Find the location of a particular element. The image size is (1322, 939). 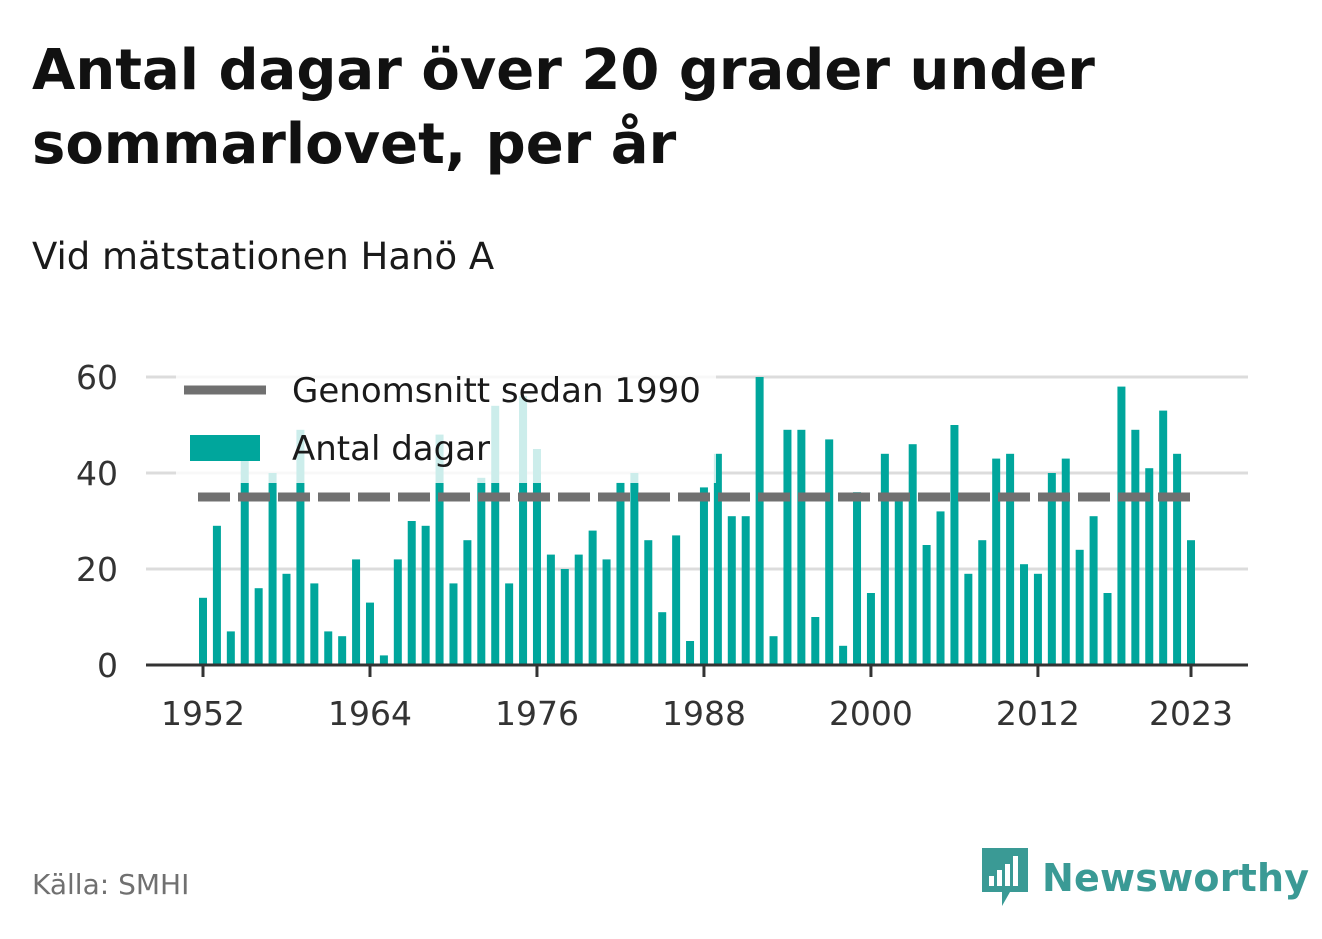

bar-2015 is located at coordinates (1079, 607).